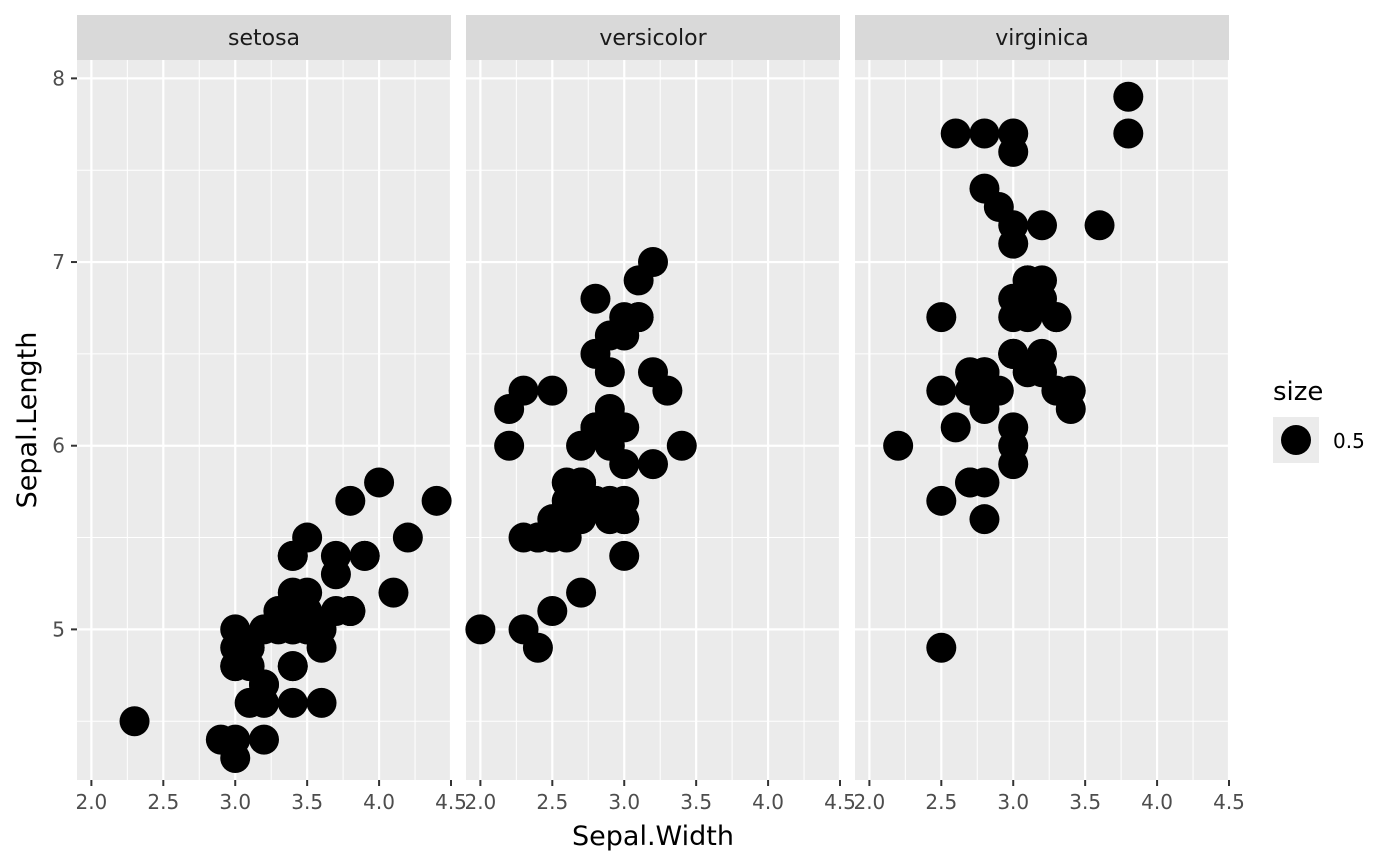  What do you see at coordinates (64, 353) in the screenshot?
I see `y-axis: 5 6 7 8` at bounding box center [64, 353].